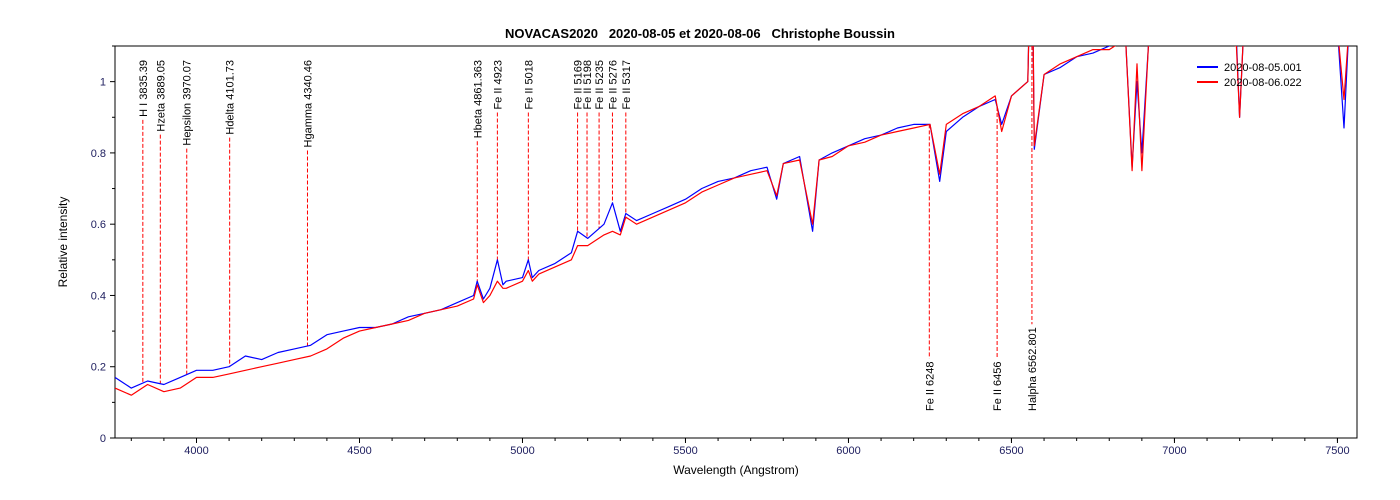 The height and width of the screenshot is (500, 1400). I want to click on line-marker-label: Hepsilon 3970.07, so click(188, 103).